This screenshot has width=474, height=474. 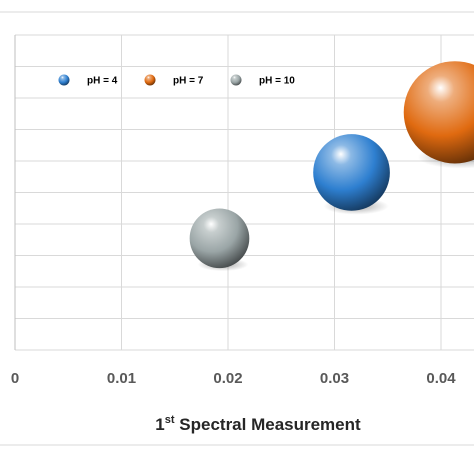 I want to click on legend-label: pH = 10, so click(x=277, y=81).